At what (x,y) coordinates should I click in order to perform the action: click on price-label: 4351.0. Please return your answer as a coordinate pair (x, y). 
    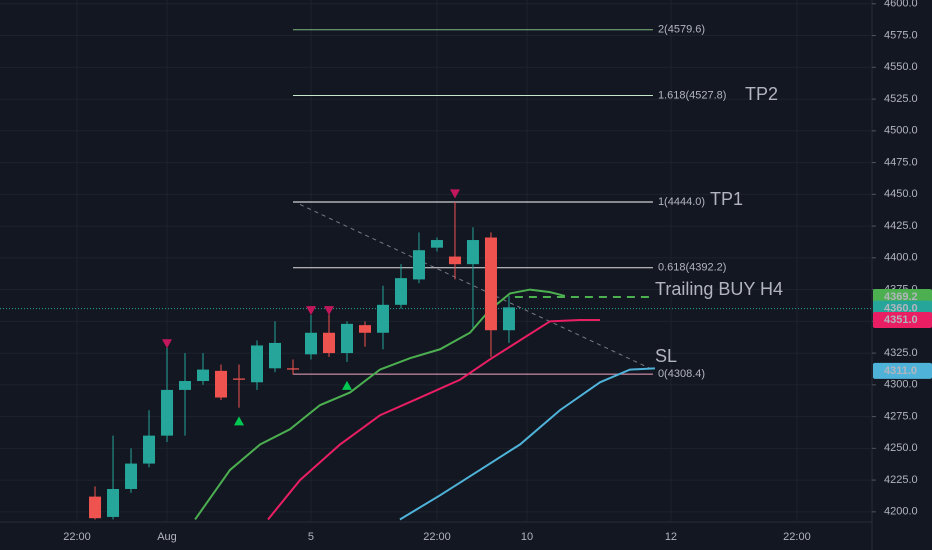
    Looking at the image, I should click on (901, 320).